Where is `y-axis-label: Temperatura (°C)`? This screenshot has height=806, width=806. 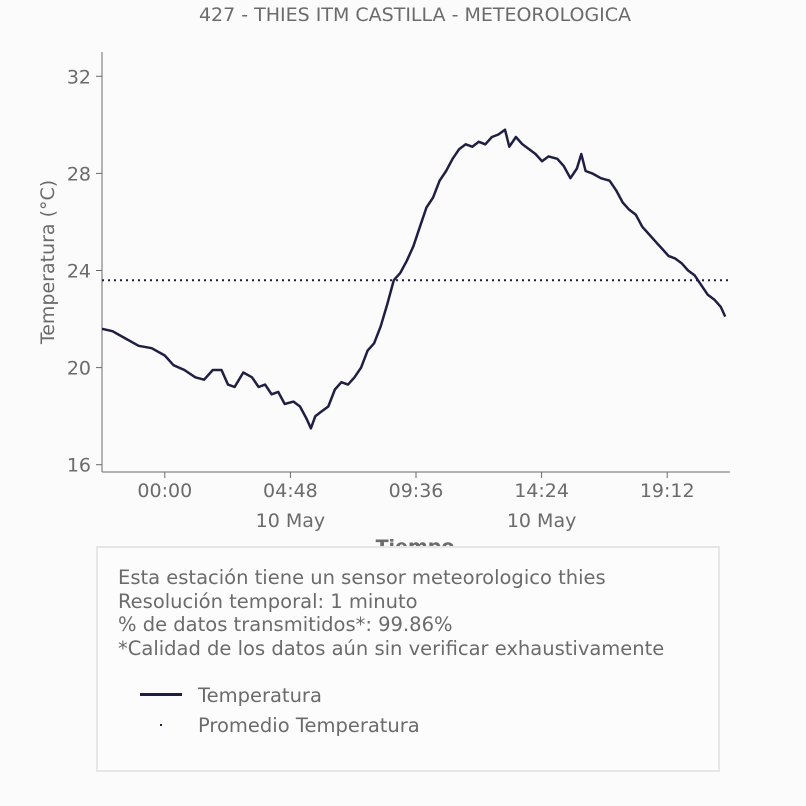 y-axis-label: Temperatura (°C) is located at coordinates (48, 262).